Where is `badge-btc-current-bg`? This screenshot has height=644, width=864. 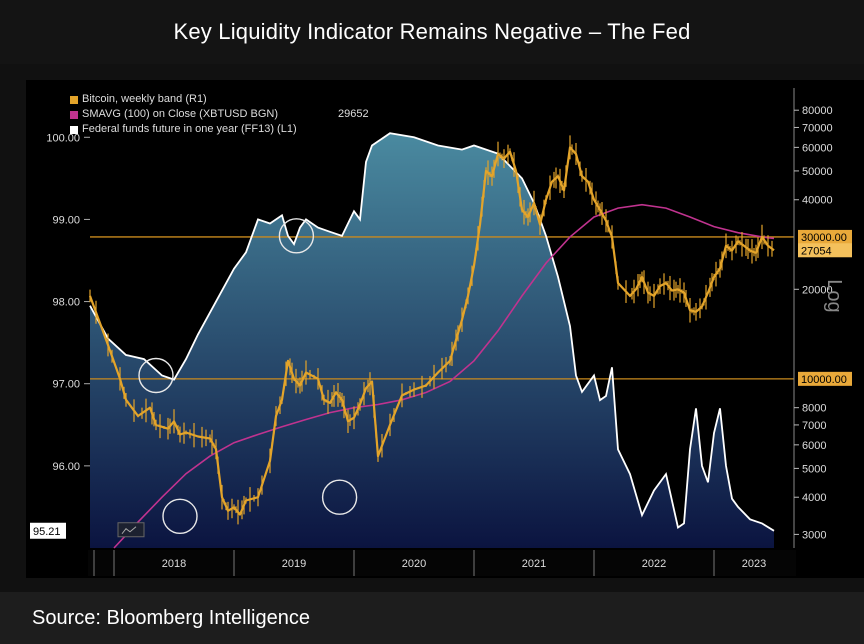 badge-btc-current-bg is located at coordinates (825, 250).